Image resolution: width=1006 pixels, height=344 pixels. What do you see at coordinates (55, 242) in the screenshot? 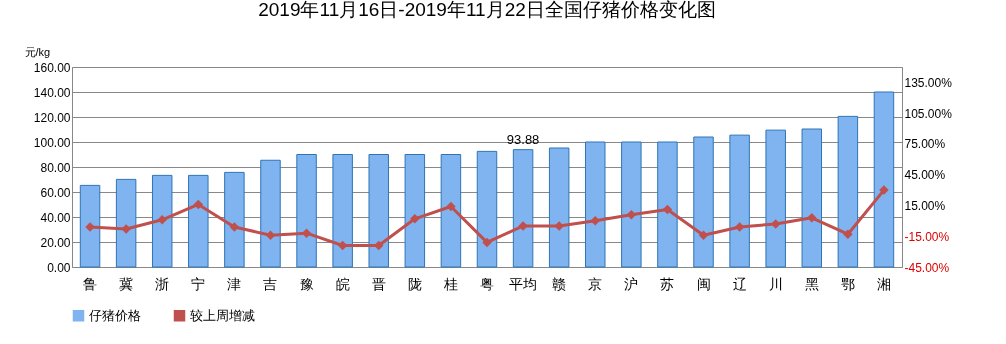
I see `y-tick-label: 20.00` at bounding box center [55, 242].